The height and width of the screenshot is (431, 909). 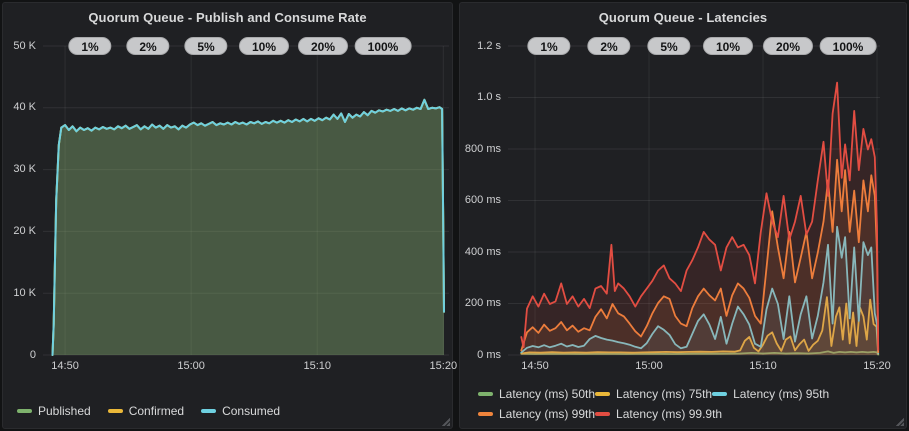 I want to click on series-area-latency-ms-75th, so click(x=700, y=326).